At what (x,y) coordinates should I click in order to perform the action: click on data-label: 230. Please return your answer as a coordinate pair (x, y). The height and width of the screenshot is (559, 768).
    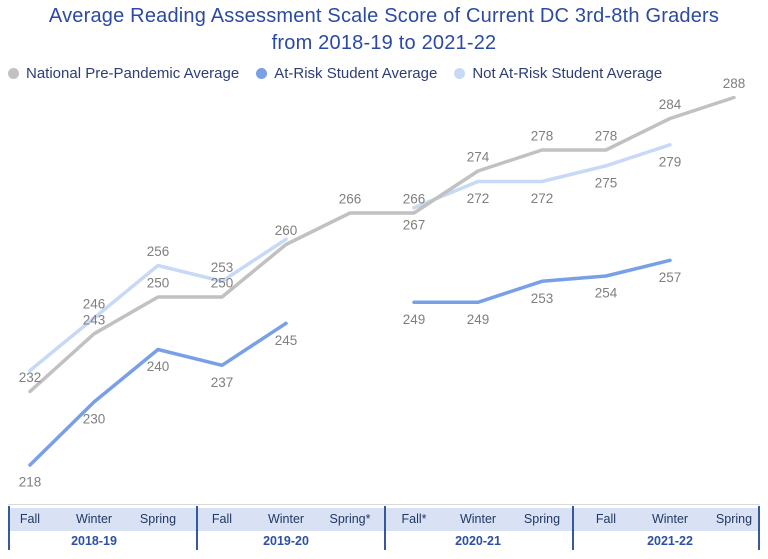
    Looking at the image, I should click on (94, 419).